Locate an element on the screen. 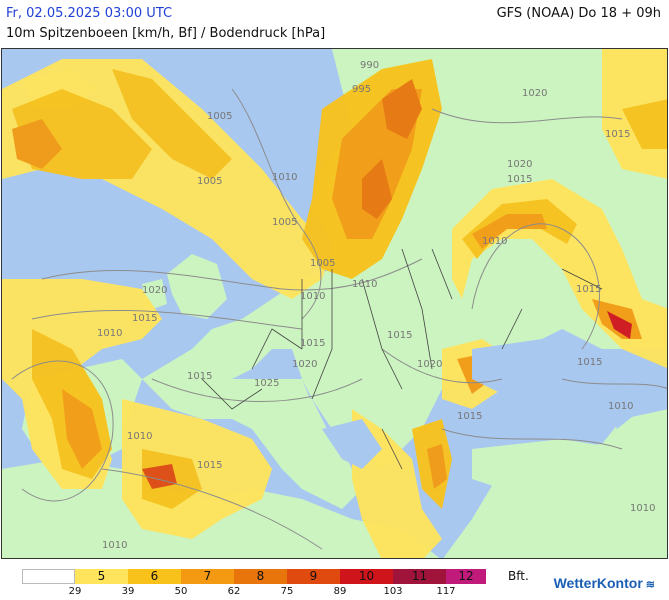 This screenshot has width=669, height=600. isobar-label: 1025 is located at coordinates (266, 383).